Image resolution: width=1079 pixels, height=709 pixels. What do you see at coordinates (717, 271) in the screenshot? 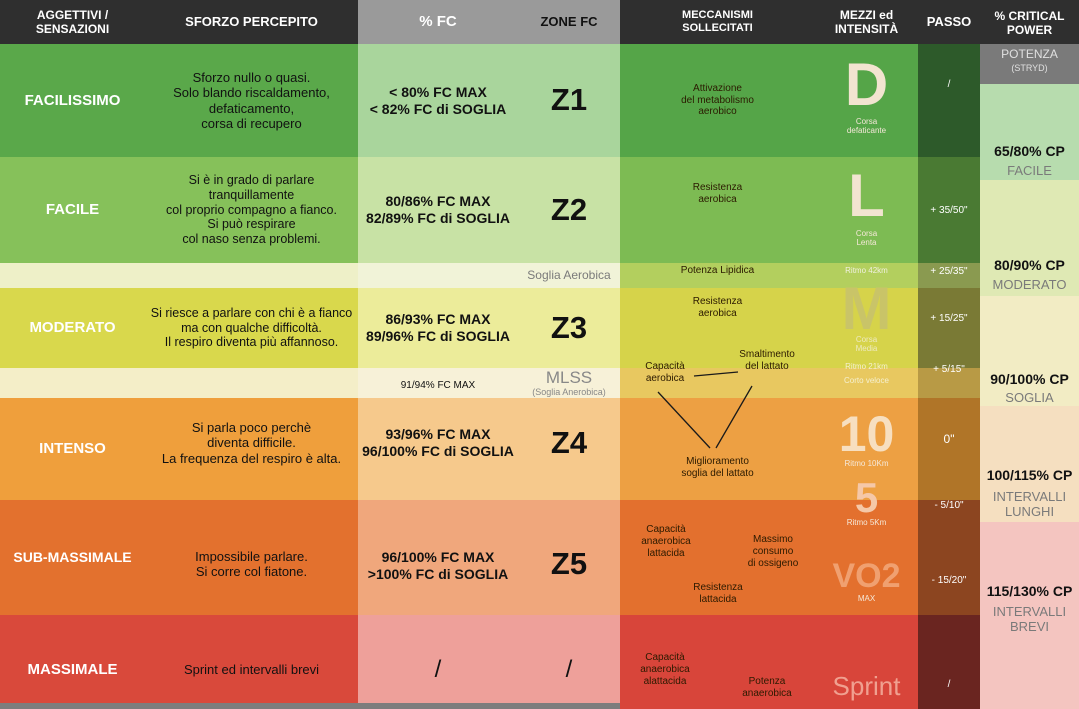
I see `aerobic-threshold-mech: Potenza Lipidica` at bounding box center [717, 271].